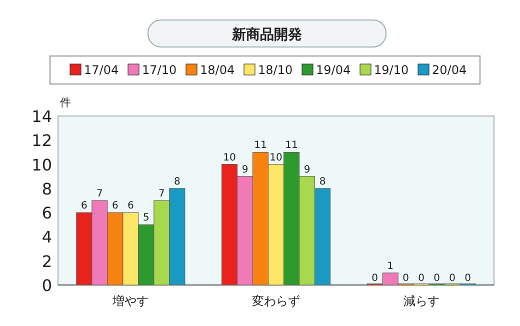  What do you see at coordinates (276, 301) in the screenshot?
I see `x-tick-label: 変わらず` at bounding box center [276, 301].